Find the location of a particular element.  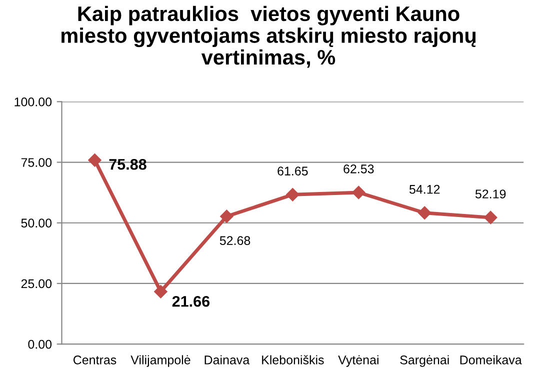

y-tick-label: 50.00 is located at coordinates (36, 223).